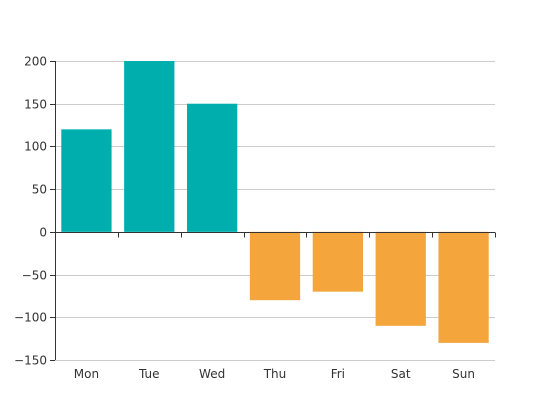 The width and height of the screenshot is (550, 420). Describe the element at coordinates (401, 374) in the screenshot. I see `x-tick-label-sat: Sat` at that location.